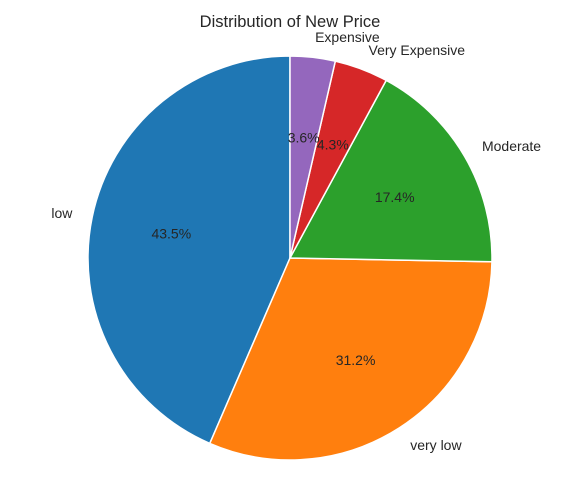 This screenshot has height=495, width=565. Describe the element at coordinates (391, 171) in the screenshot. I see `pie-slice-moderate` at that location.